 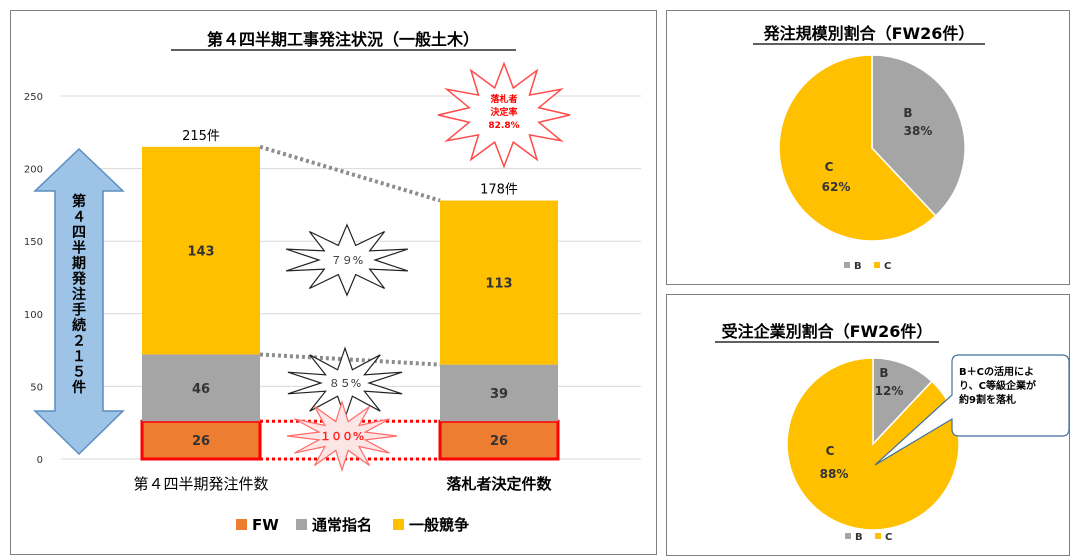 I want to click on arrow-char: 半, so click(x=79, y=248).